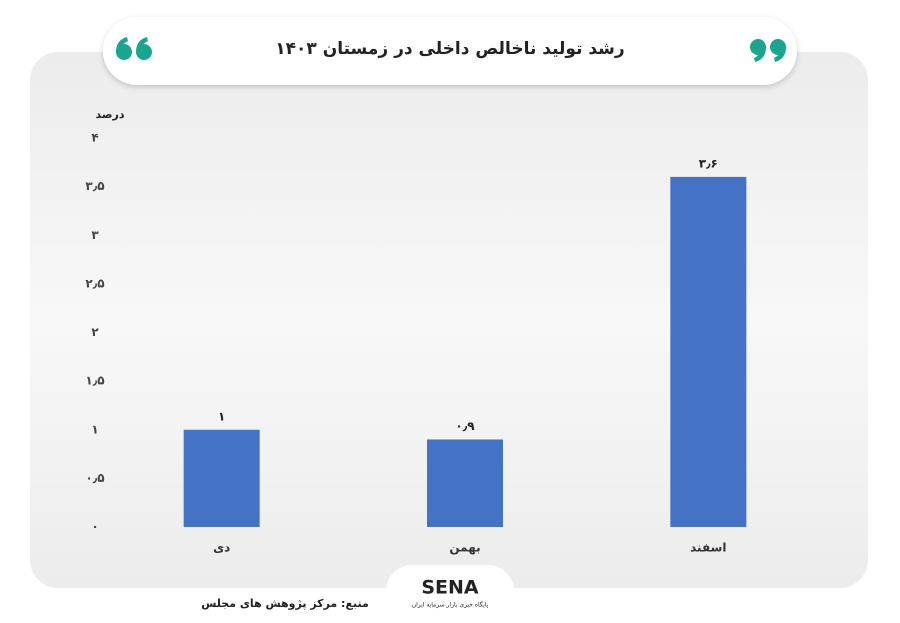  I want to click on y-axis-label: درصد, so click(110, 114).